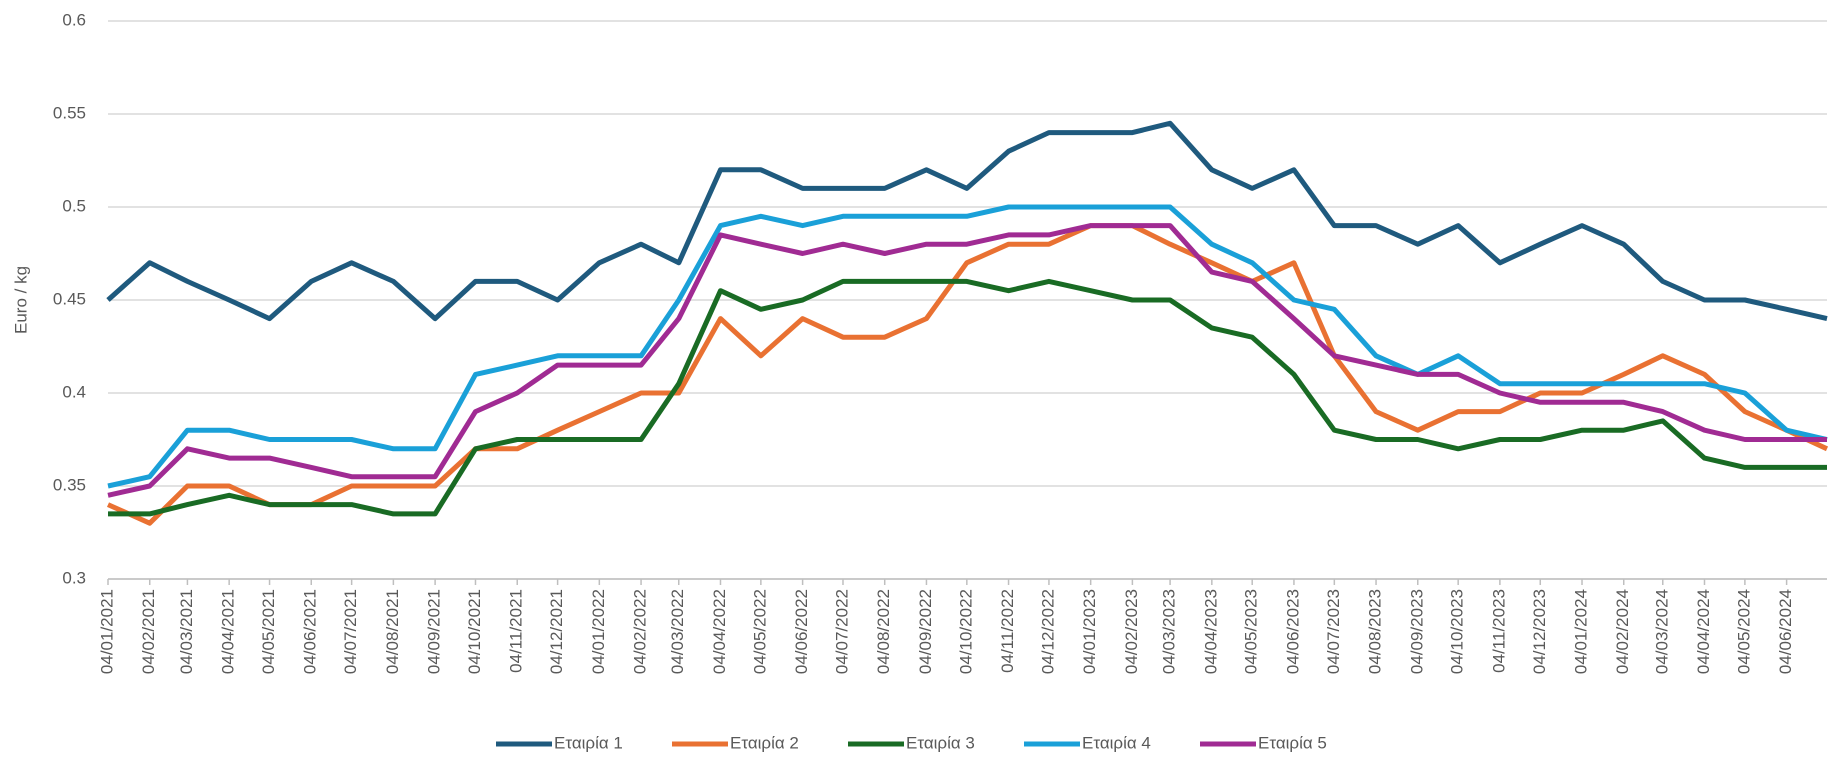  What do you see at coordinates (764, 742) in the screenshot?
I see `legend-label: Εταιρία 2` at bounding box center [764, 742].